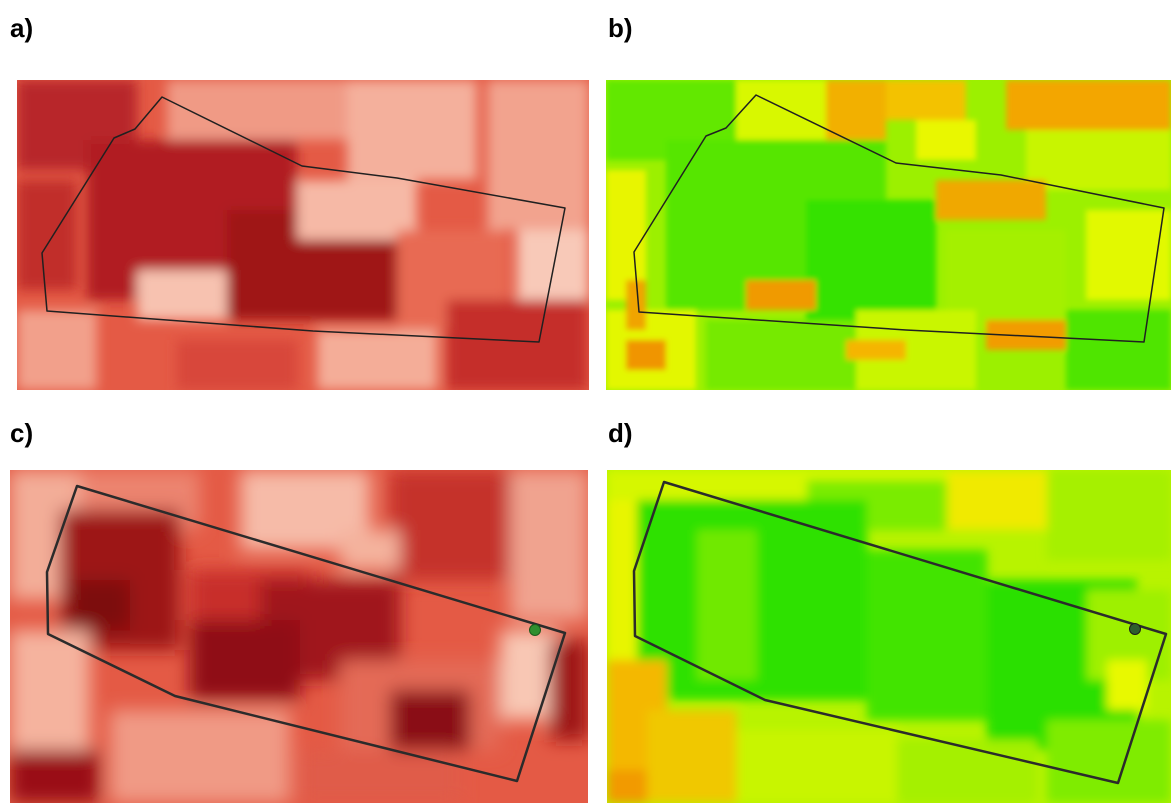 The width and height of the screenshot is (1171, 803). Describe the element at coordinates (1135, 629) in the screenshot. I see `location-marker-d` at that location.